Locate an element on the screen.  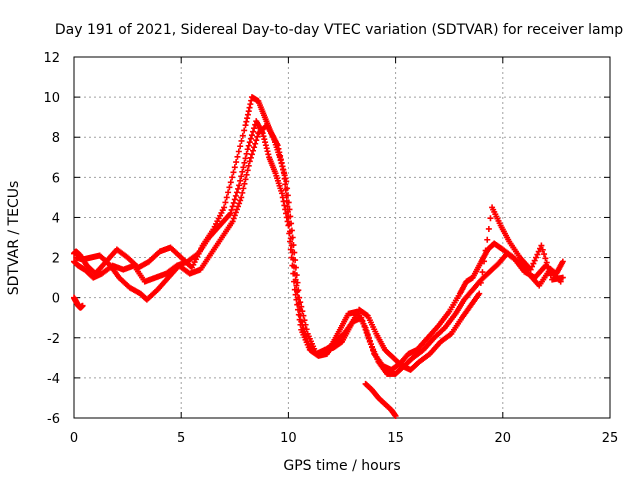
x-tick-label: 20 is located at coordinates (503, 438).